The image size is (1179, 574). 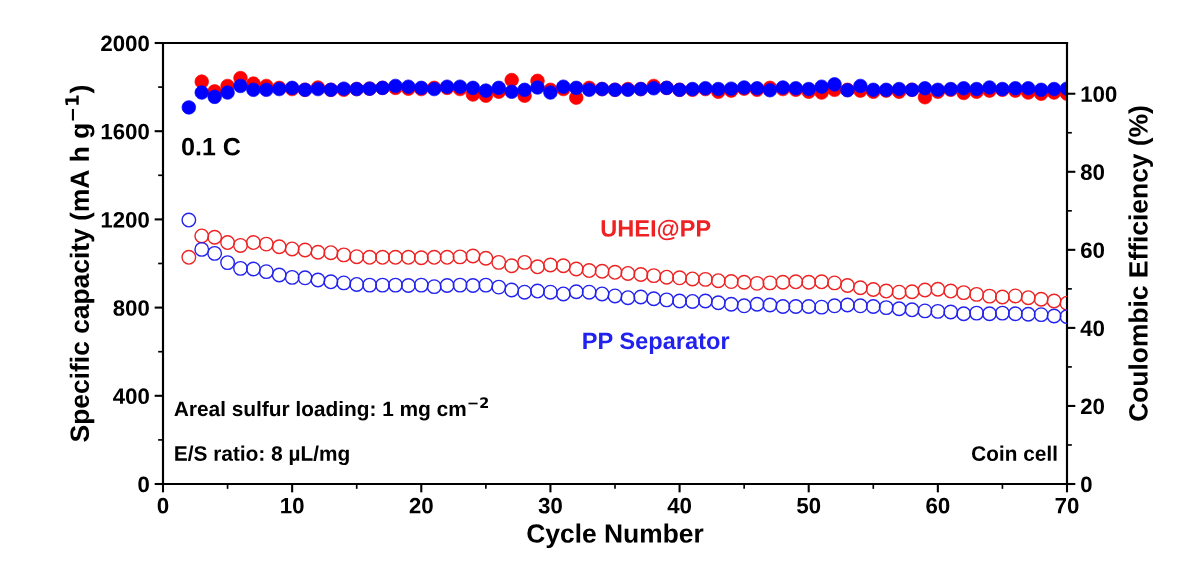 What do you see at coordinates (211, 146) in the screenshot?
I see `annotation: 0.1 C` at bounding box center [211, 146].